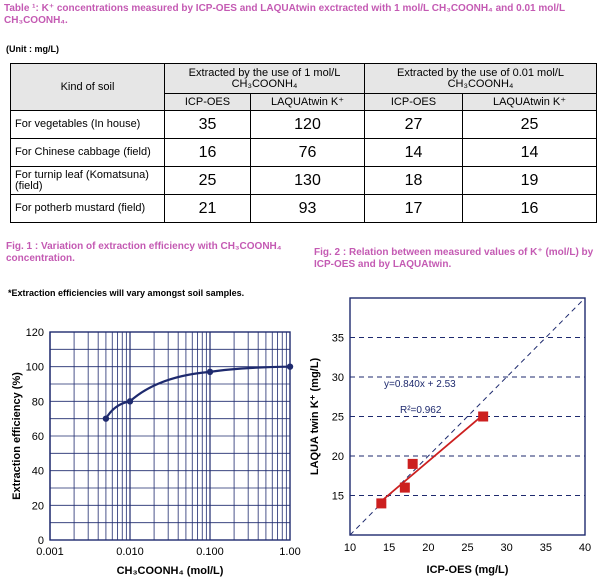 This screenshot has width=600, height=579. Describe the element at coordinates (170, 436) in the screenshot. I see `plot-frame` at that location.